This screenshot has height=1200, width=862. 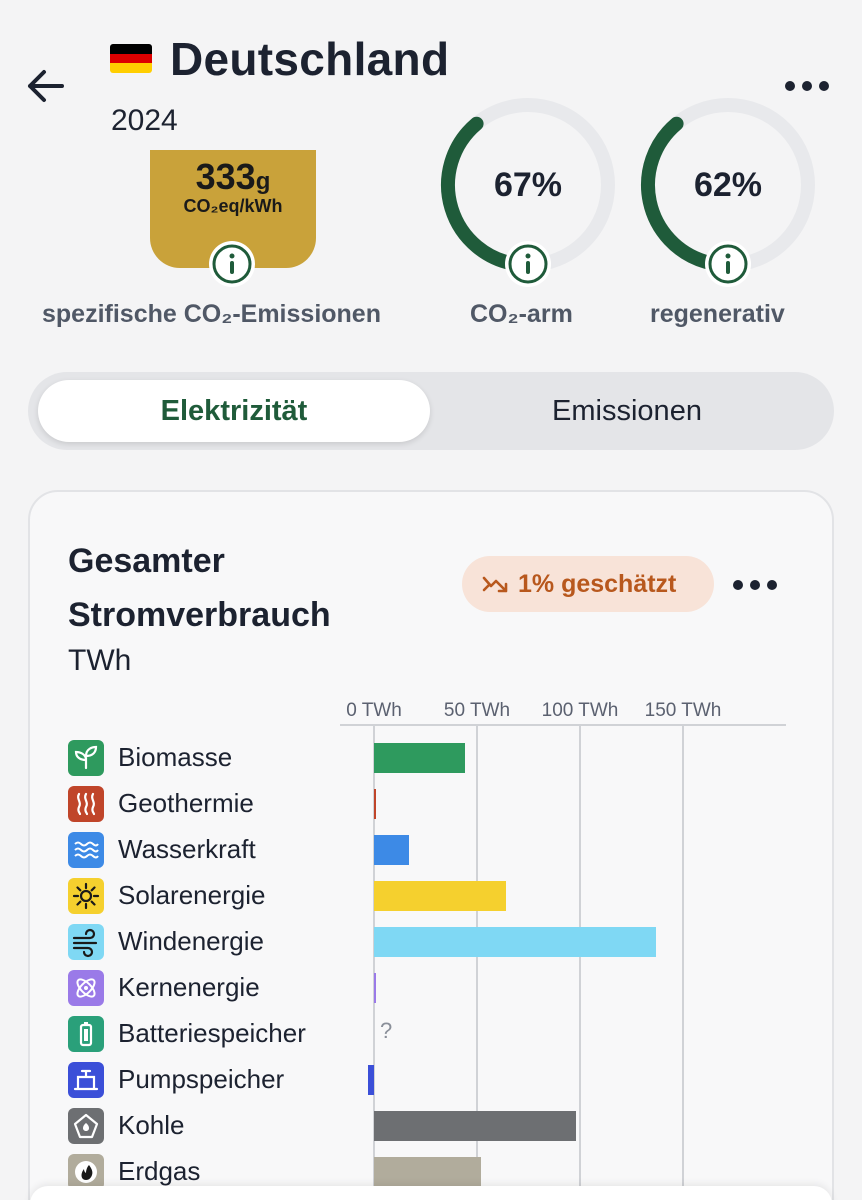 What do you see at coordinates (521, 314) in the screenshot?
I see `low-carbon-label: CO₂-arm` at bounding box center [521, 314].